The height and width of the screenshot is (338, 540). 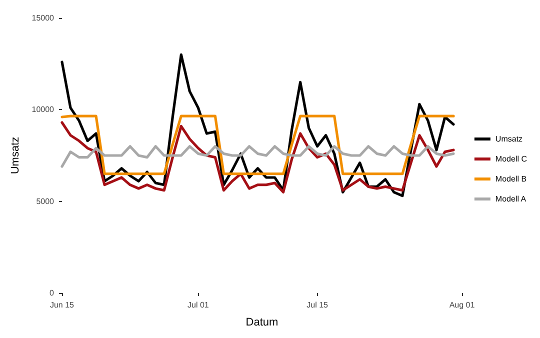 What do you see at coordinates (43, 18) in the screenshot?
I see `y-tick-label: 15000` at bounding box center [43, 18].